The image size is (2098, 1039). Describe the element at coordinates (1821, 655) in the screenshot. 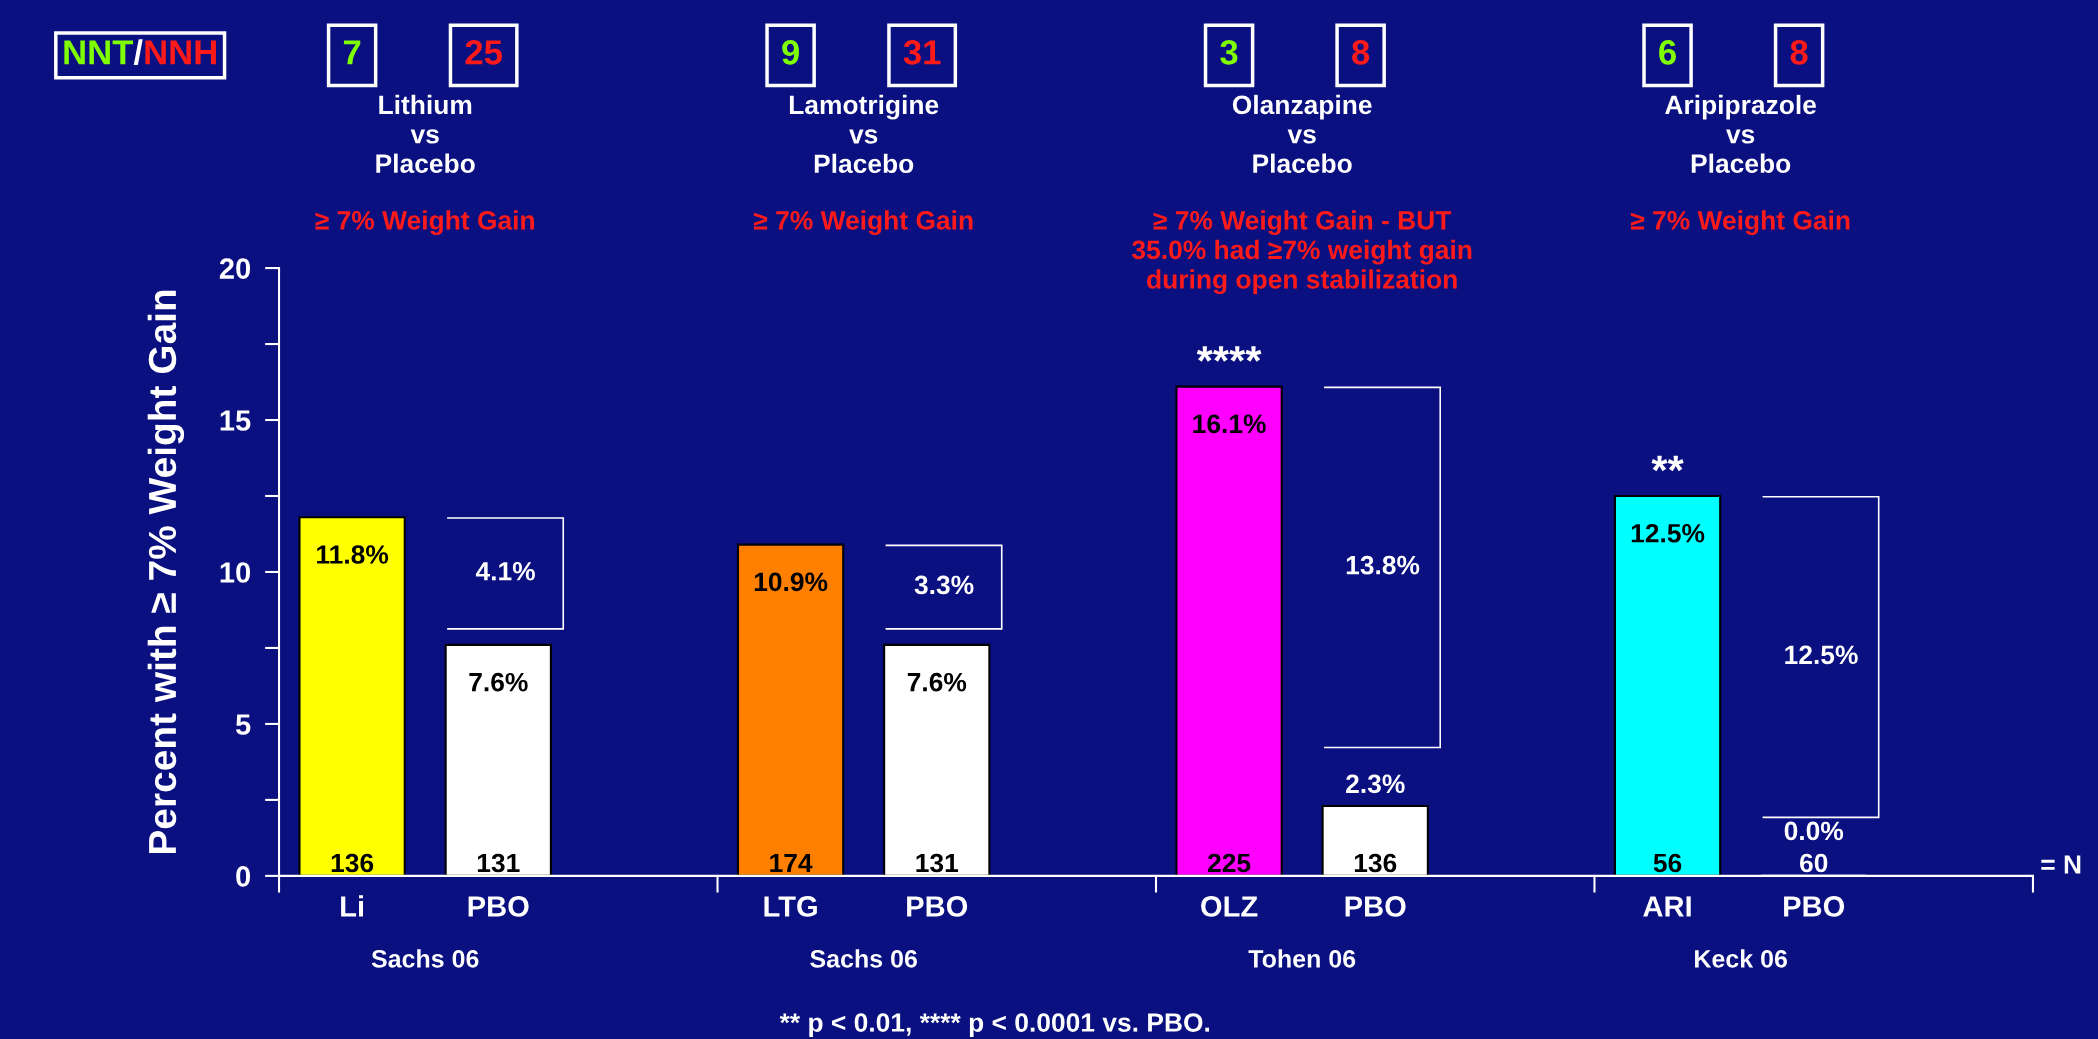

I see `annotation: 12.5%` at that location.